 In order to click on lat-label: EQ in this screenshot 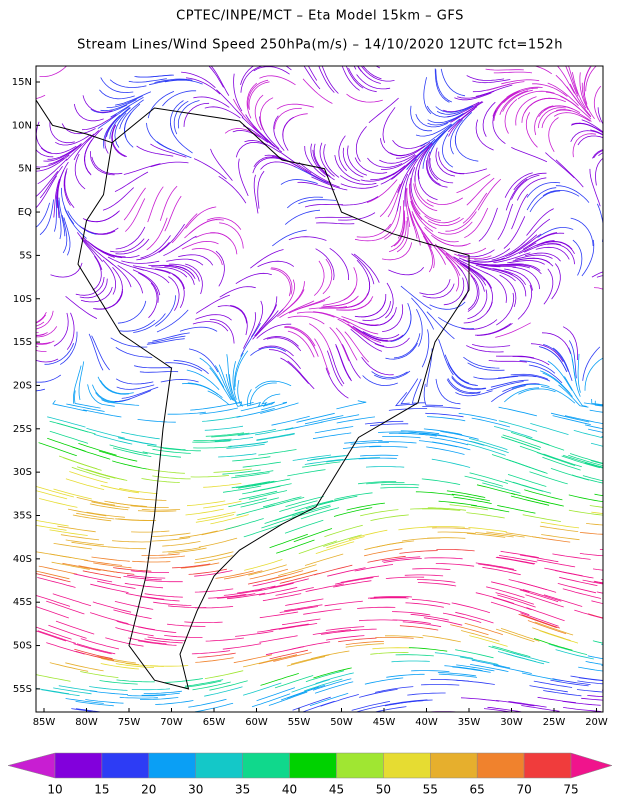, I will do `click(25, 212)`.